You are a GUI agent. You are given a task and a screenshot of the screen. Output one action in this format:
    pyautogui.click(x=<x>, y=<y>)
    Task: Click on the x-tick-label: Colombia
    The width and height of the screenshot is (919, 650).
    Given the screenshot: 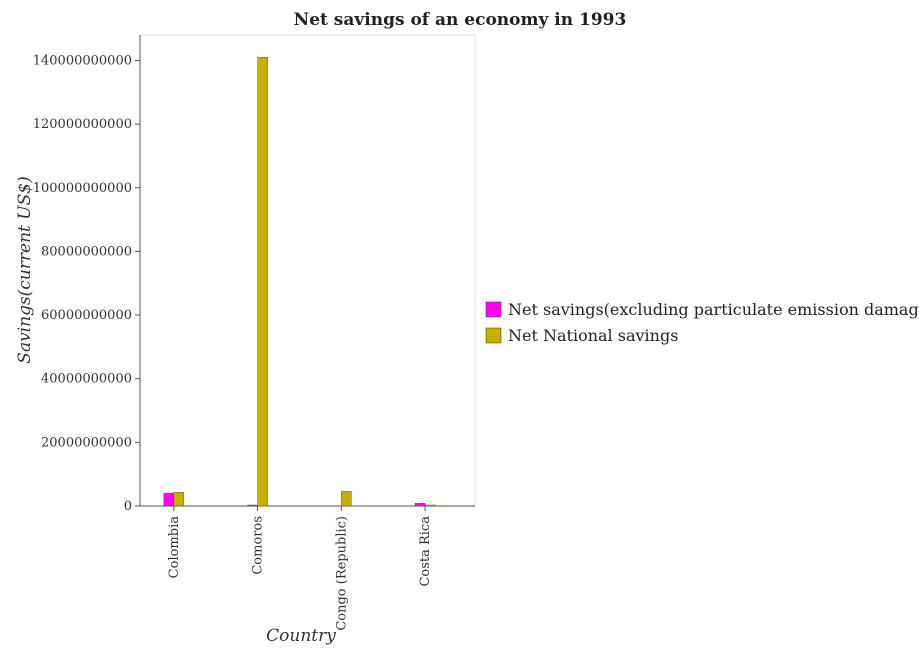 What is the action you would take?
    pyautogui.click(x=174, y=547)
    